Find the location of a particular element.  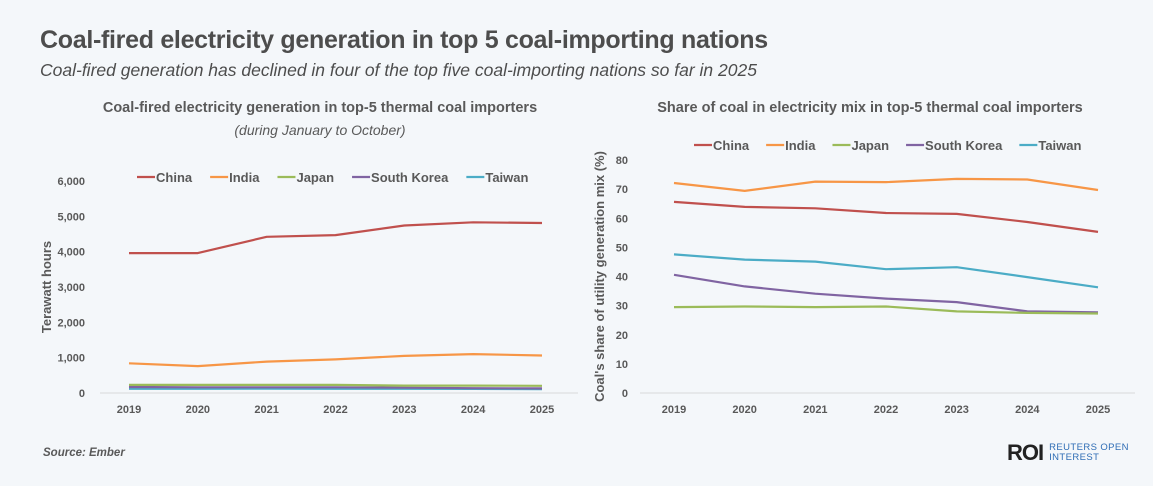

y-tick-label: 5,000 is located at coordinates (71, 217).